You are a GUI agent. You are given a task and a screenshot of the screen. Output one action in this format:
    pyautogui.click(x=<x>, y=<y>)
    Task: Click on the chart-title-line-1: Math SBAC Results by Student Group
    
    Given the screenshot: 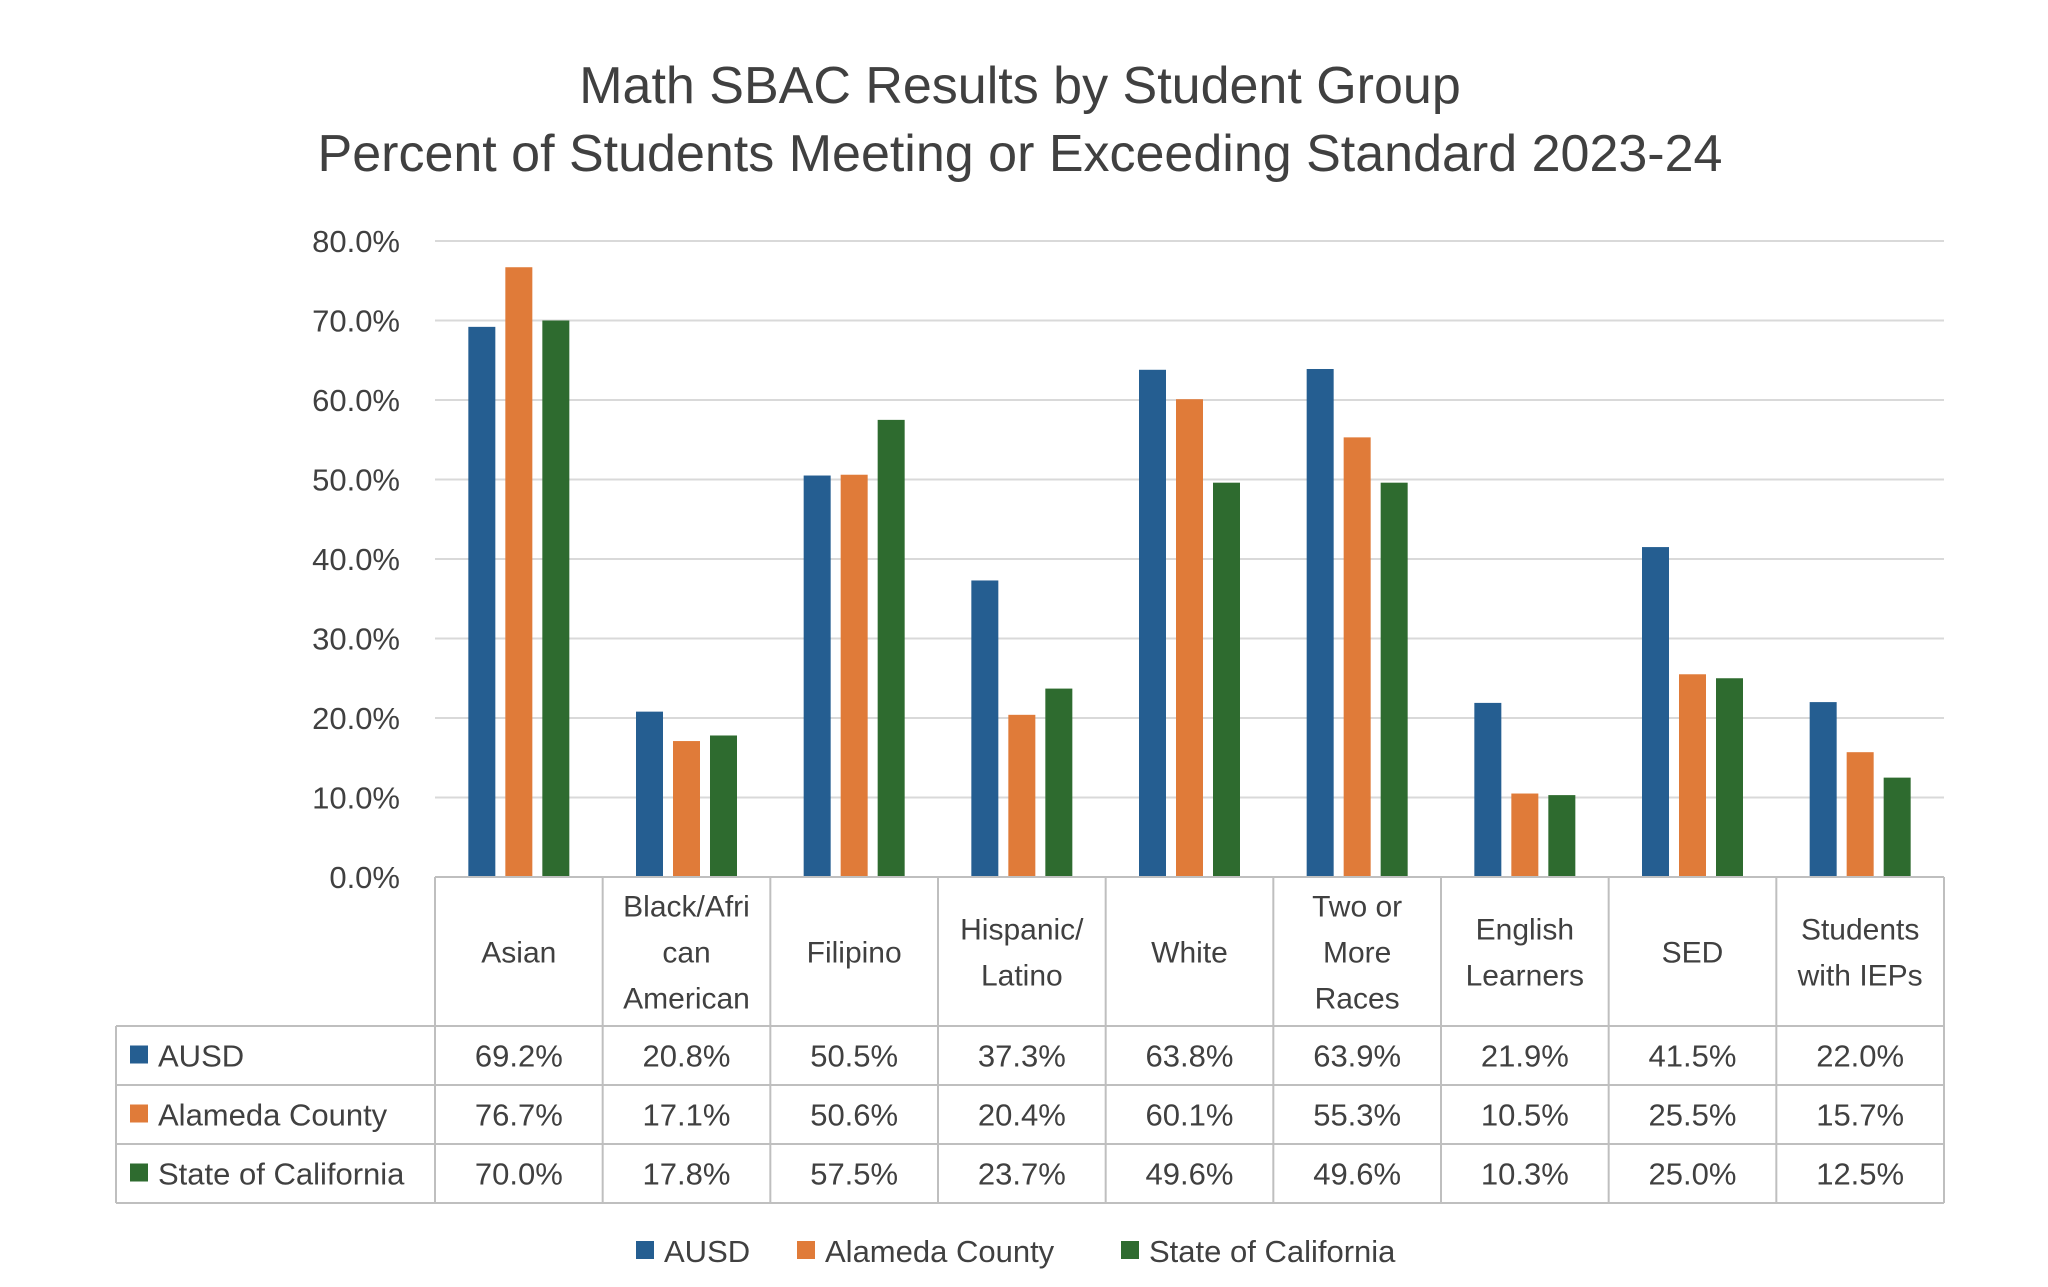 What is the action you would take?
    pyautogui.click(x=1020, y=86)
    